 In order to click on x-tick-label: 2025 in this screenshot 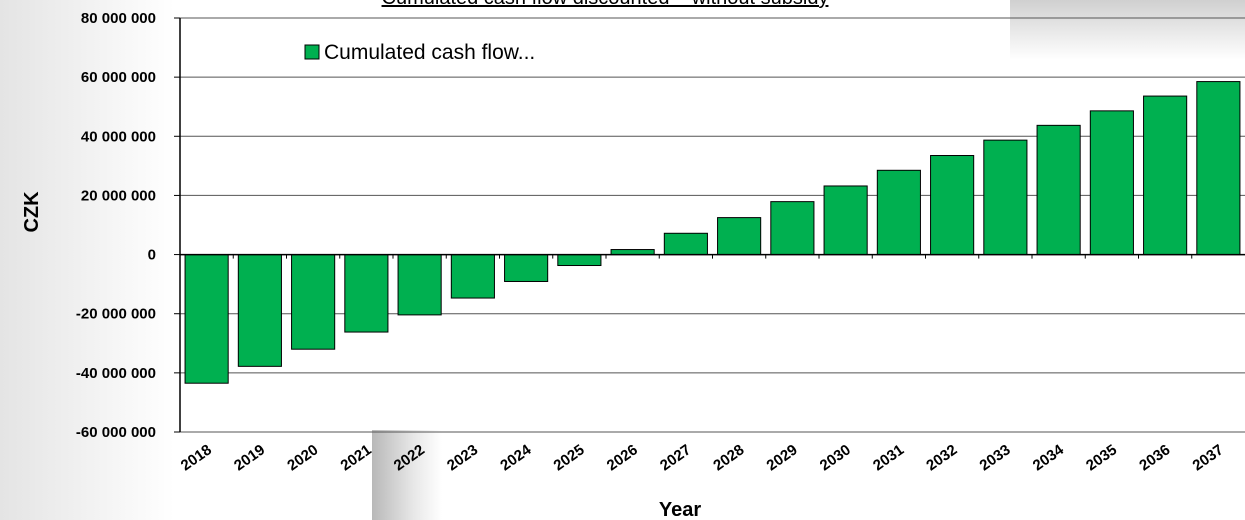, I will do `click(569, 457)`.